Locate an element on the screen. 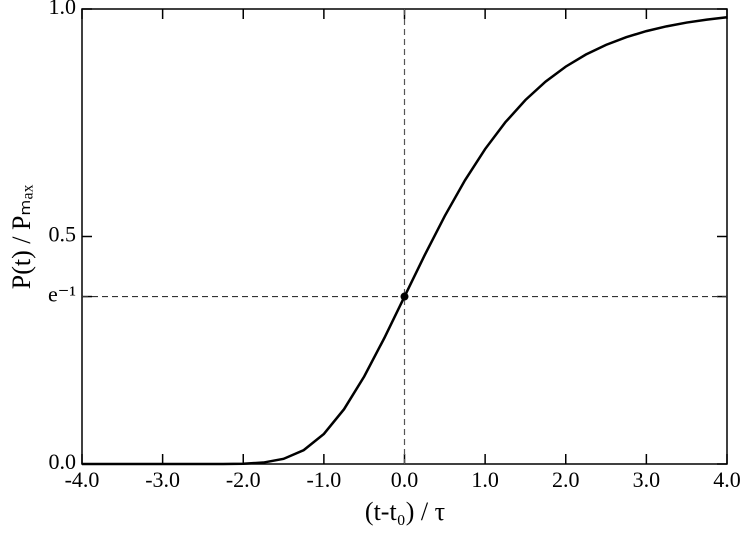 This screenshot has width=747, height=535. x-tick-label: -4.0 is located at coordinates (82, 479).